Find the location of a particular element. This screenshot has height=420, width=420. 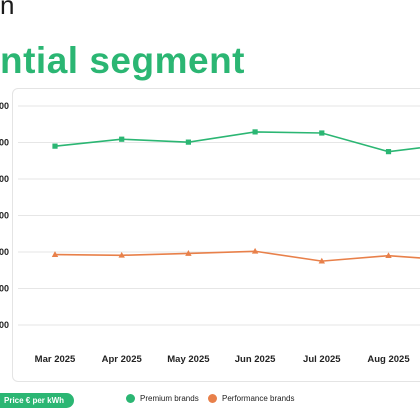

unit-badge: Price € per kWh is located at coordinates (37, 400).